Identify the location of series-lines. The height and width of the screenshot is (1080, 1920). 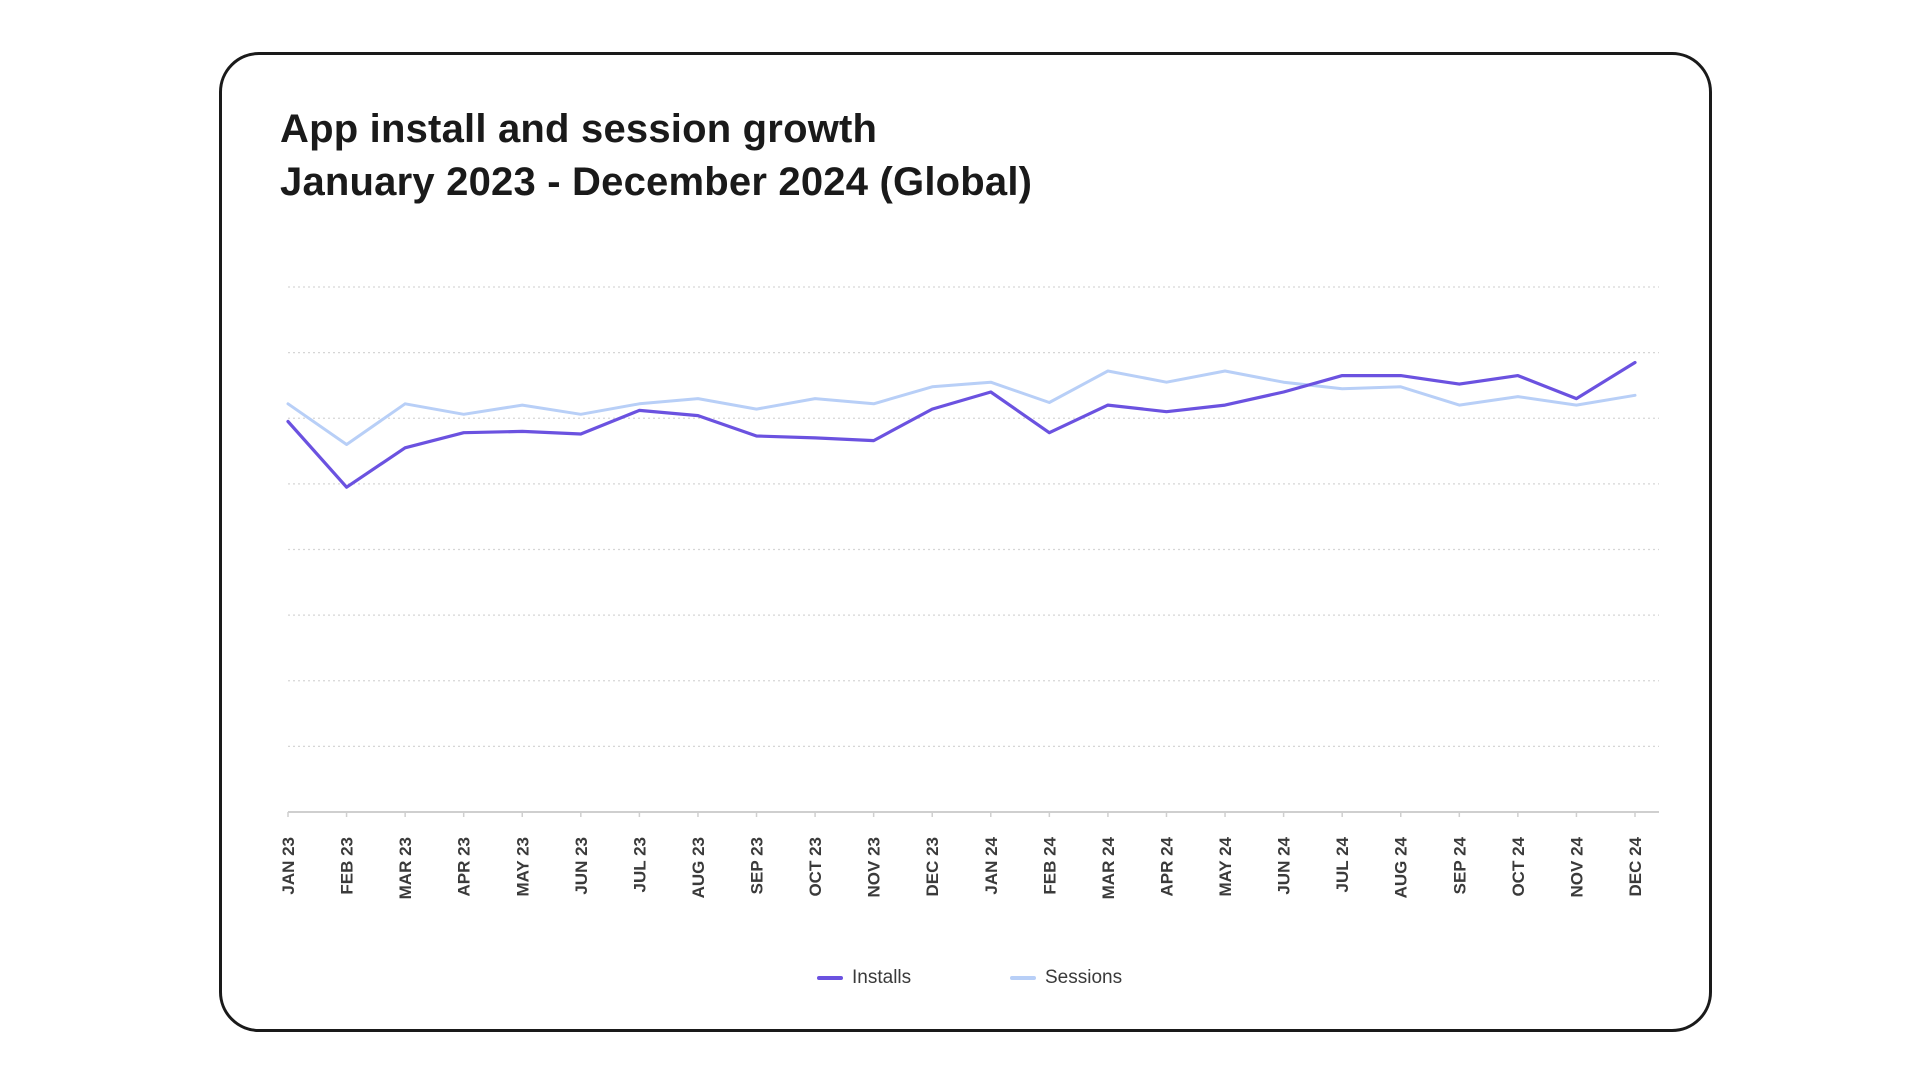
(961, 424).